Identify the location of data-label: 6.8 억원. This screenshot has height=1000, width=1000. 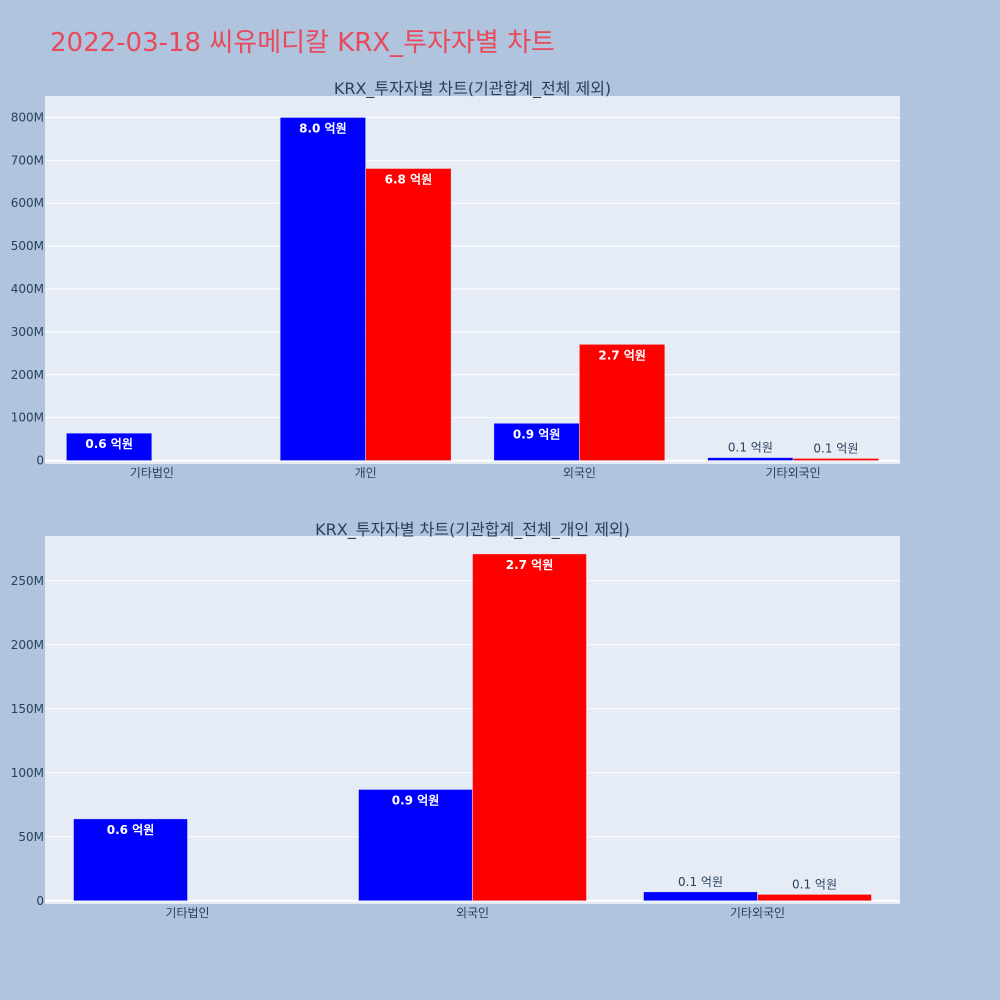
(409, 179).